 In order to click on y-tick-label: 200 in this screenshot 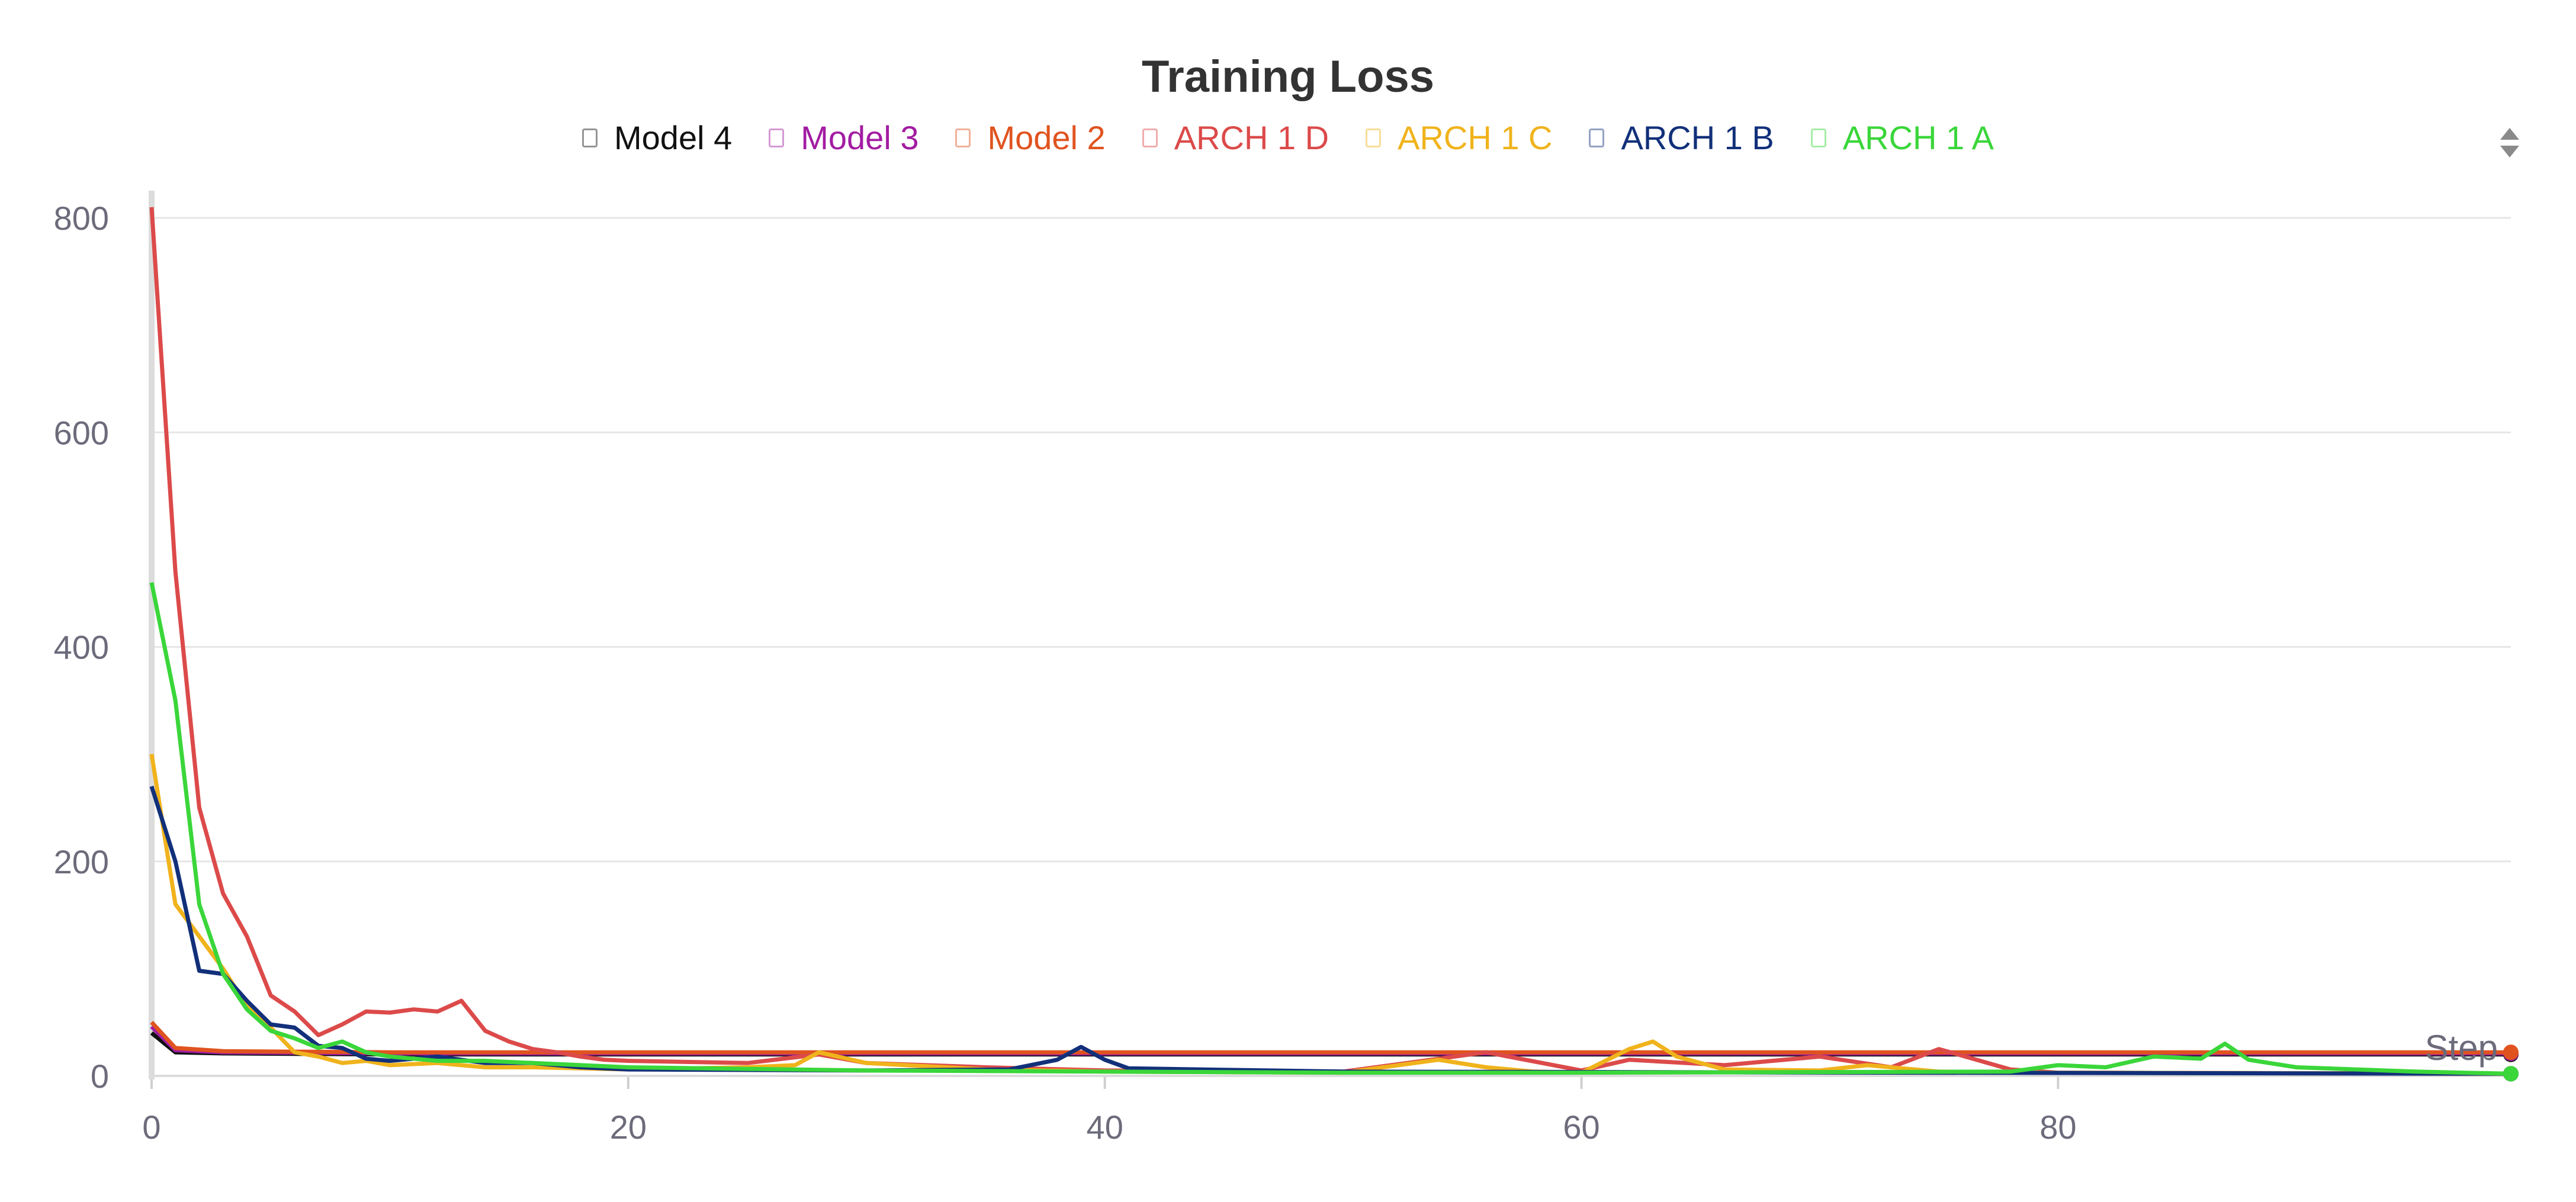, I will do `click(81, 861)`.